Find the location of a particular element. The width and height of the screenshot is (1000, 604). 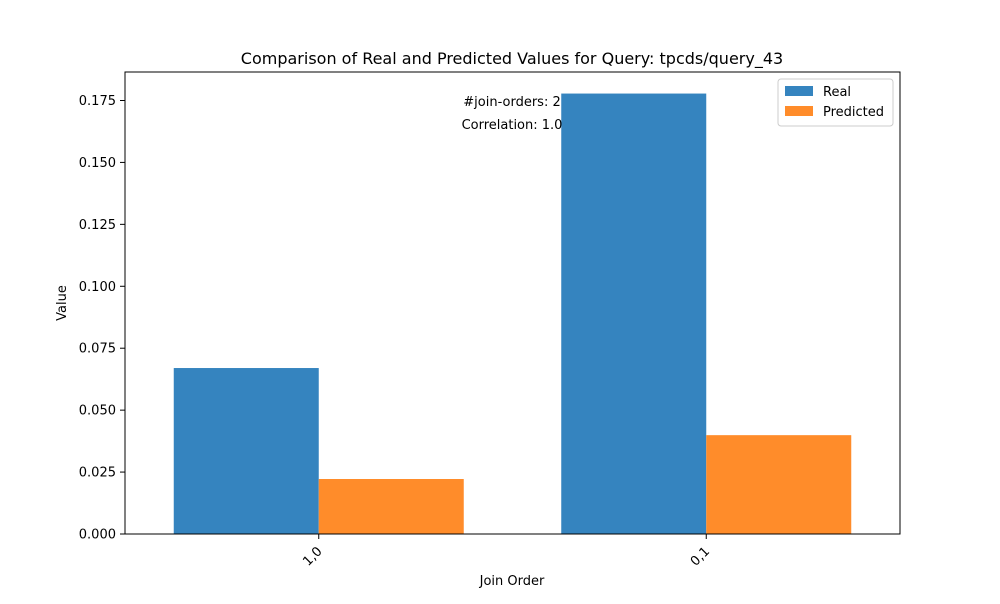

y-tick-label: 0.050 is located at coordinates (97, 411).